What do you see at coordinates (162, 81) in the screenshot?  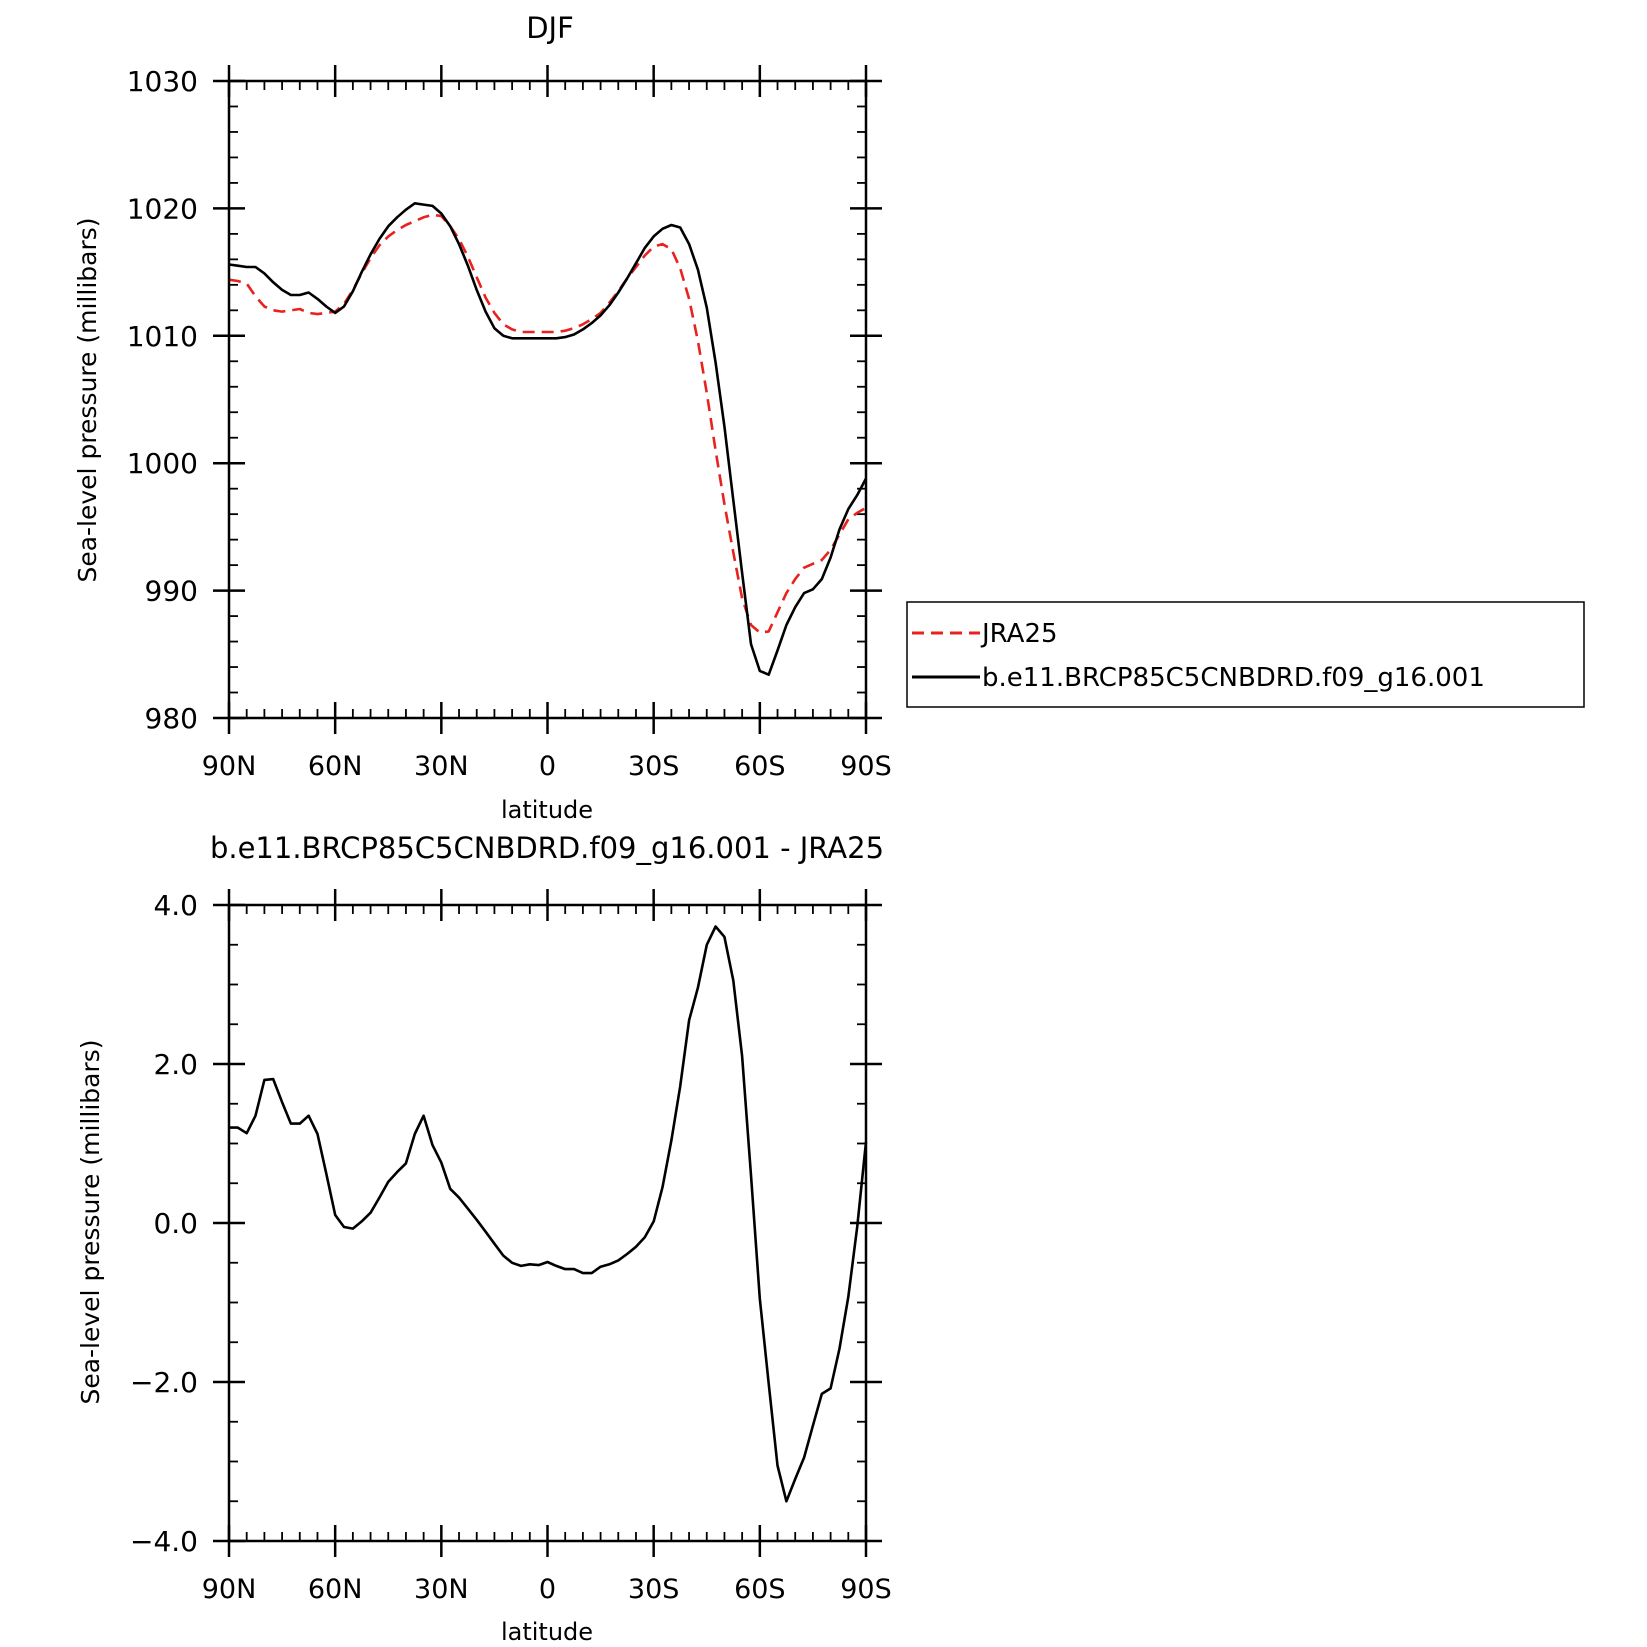 I see `y-tick-label: 1030` at bounding box center [162, 81].